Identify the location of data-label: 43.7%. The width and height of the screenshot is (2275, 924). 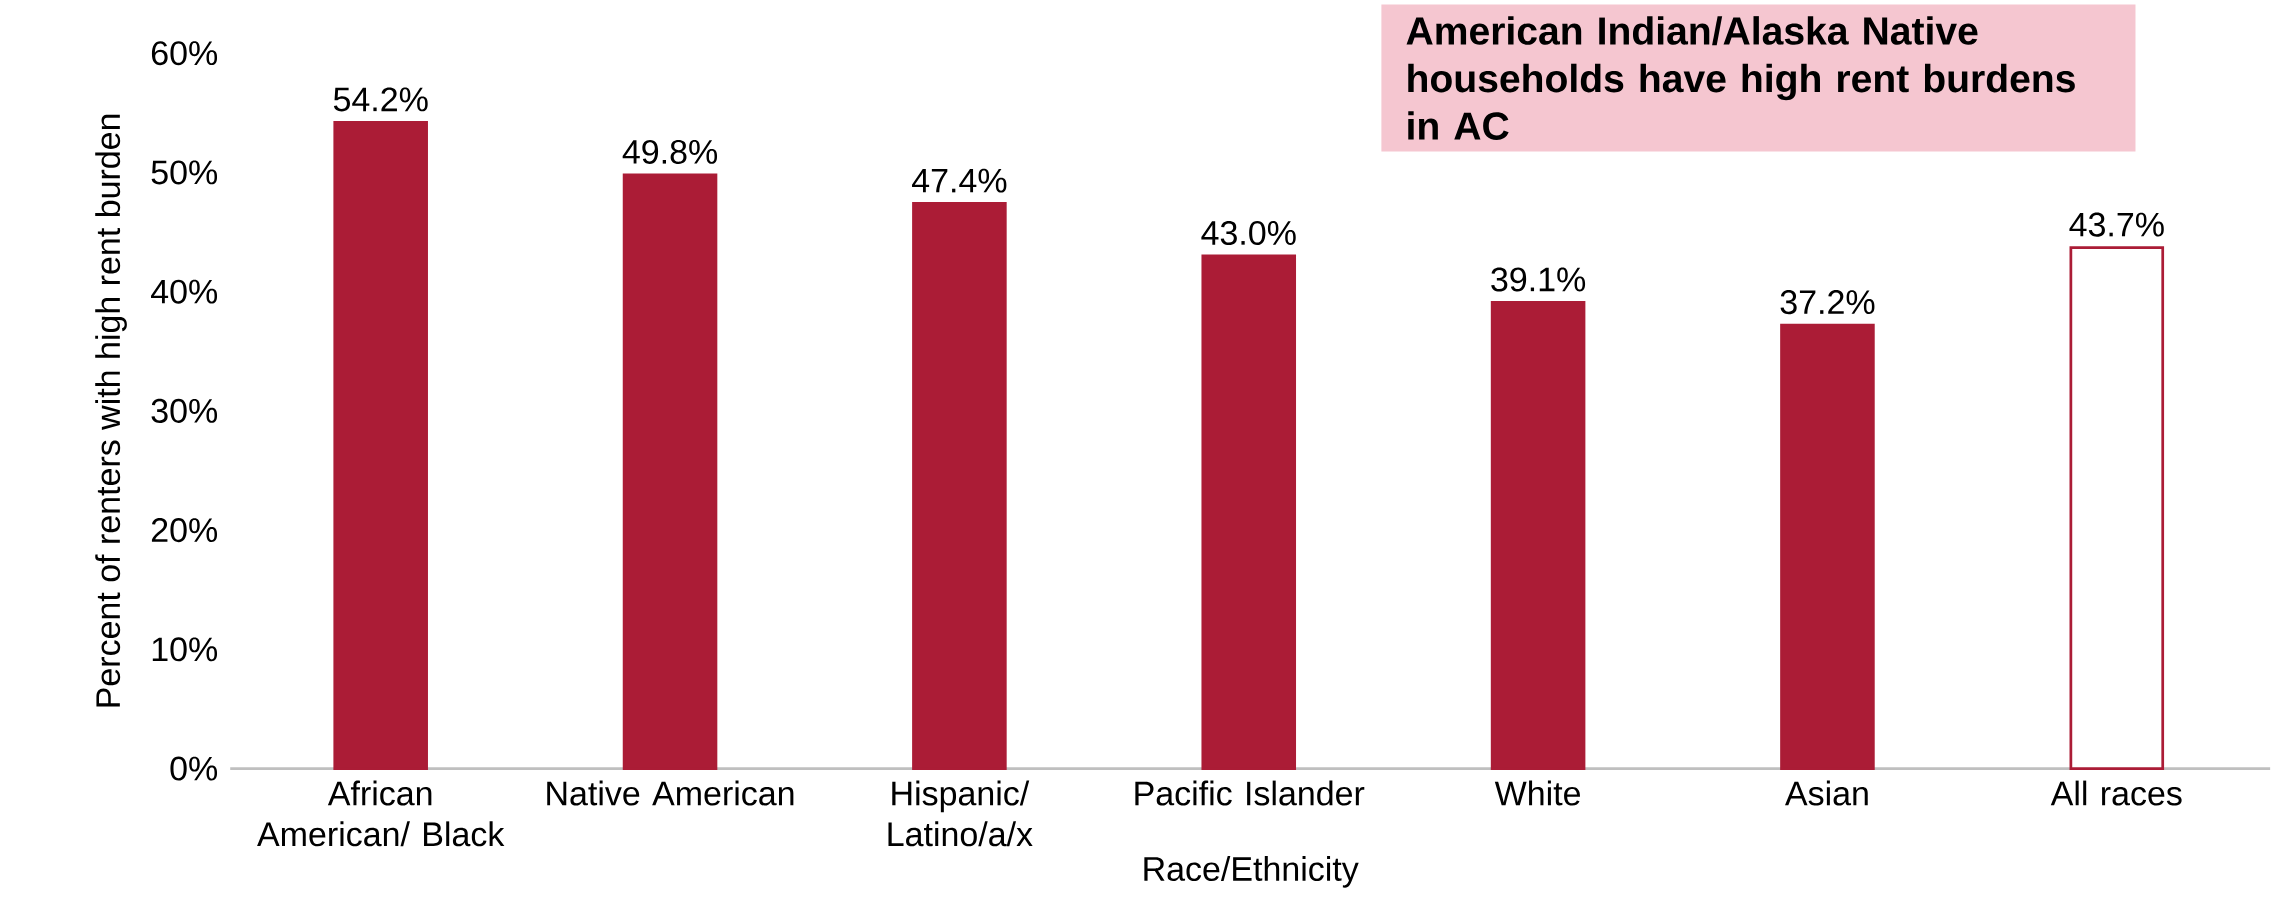
(2116, 224).